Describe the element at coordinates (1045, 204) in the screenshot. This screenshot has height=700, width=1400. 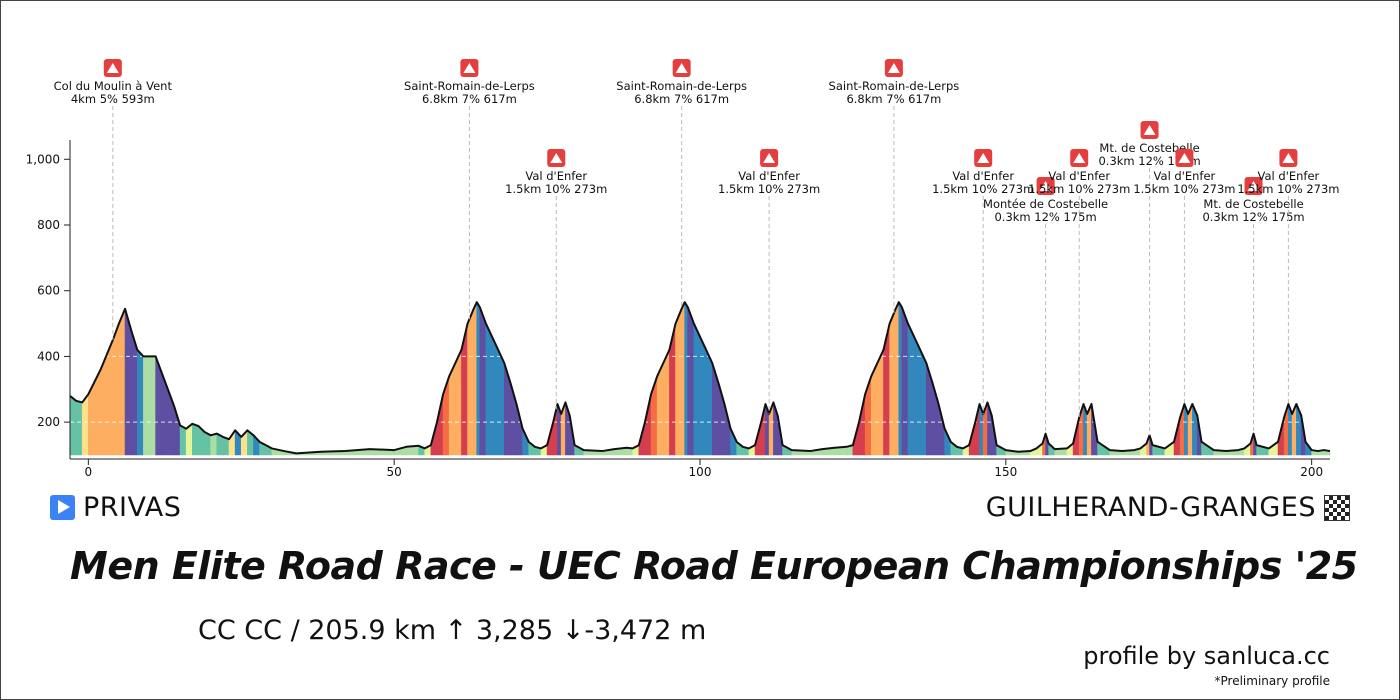
I see `climb-name-label: Montée de Costebelle` at that location.